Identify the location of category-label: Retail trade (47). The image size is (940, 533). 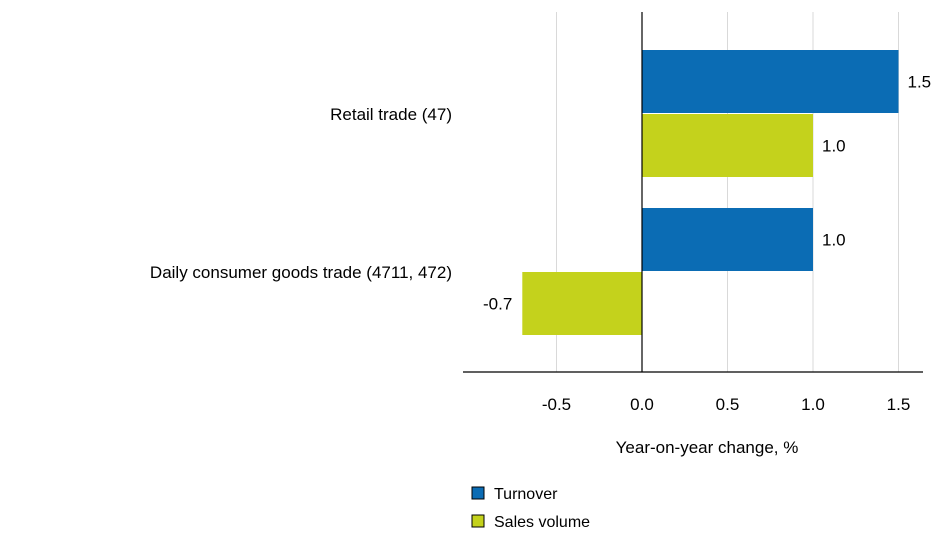
(391, 114).